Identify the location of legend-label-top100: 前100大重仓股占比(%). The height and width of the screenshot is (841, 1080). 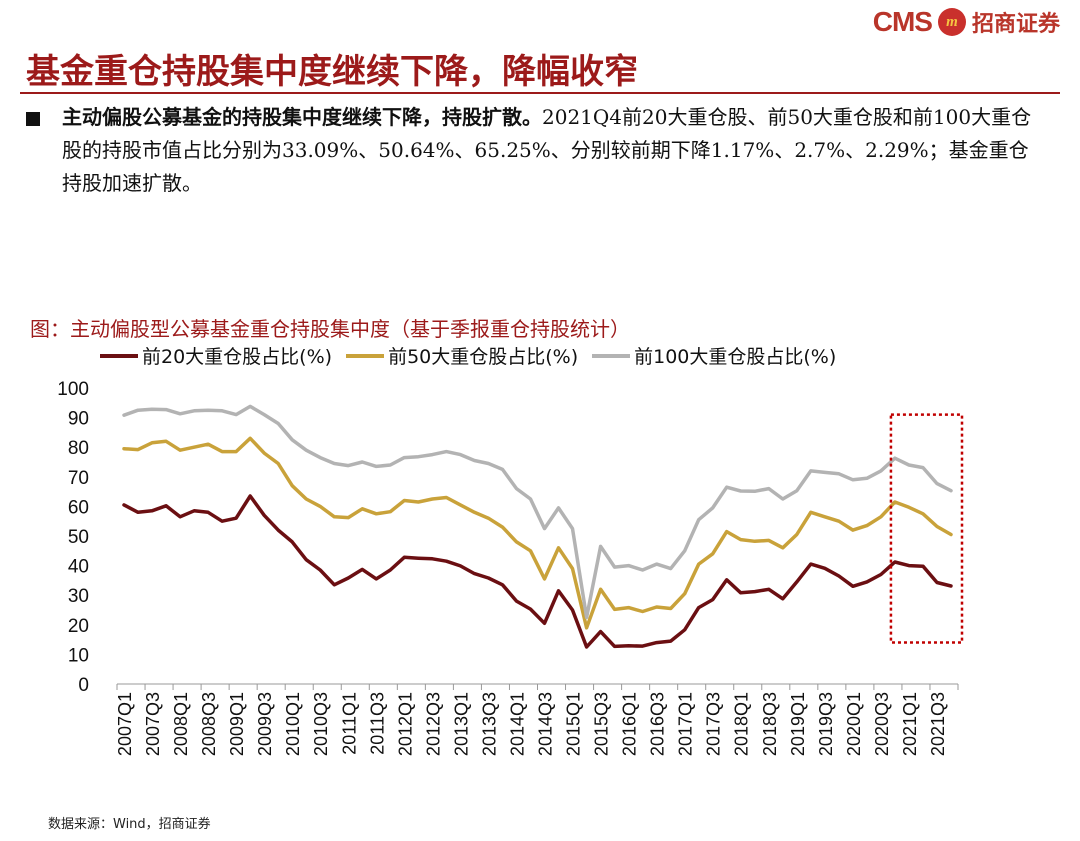
(735, 357).